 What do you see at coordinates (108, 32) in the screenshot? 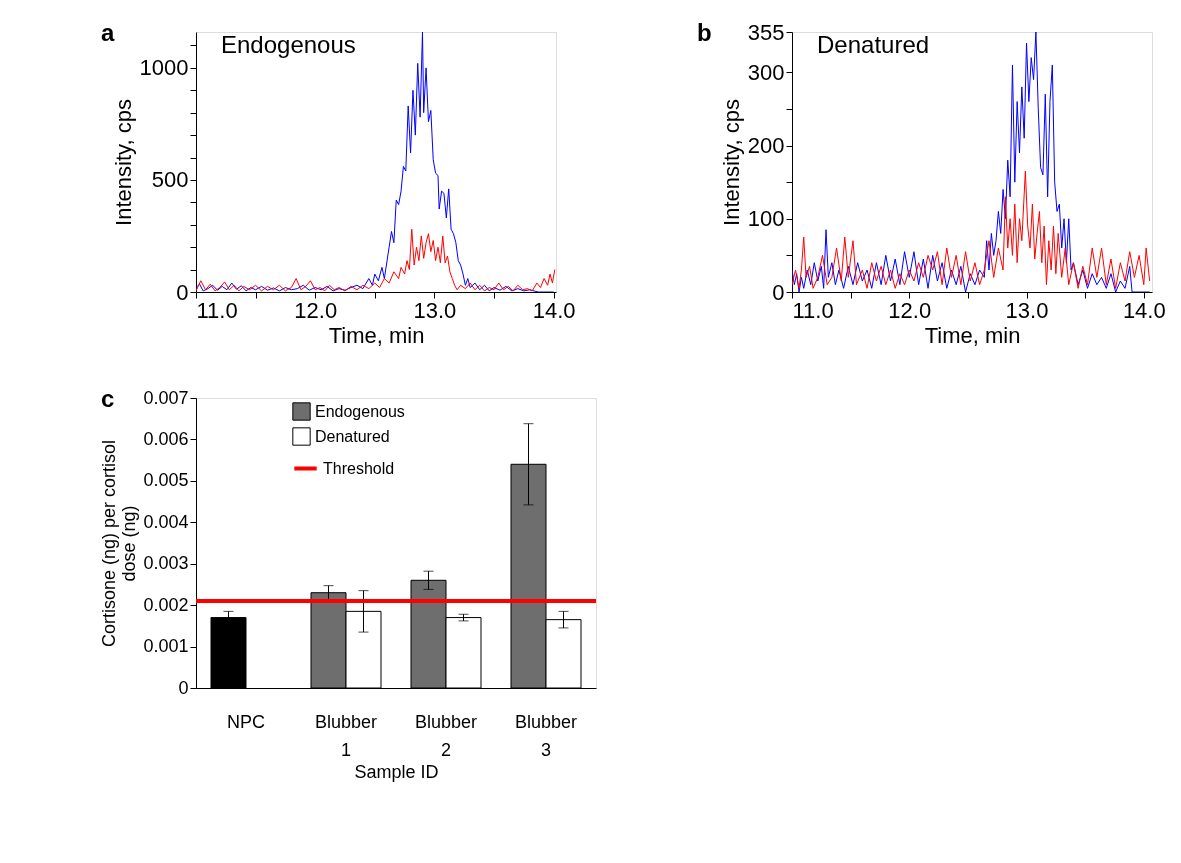
I see `text: a` at bounding box center [108, 32].